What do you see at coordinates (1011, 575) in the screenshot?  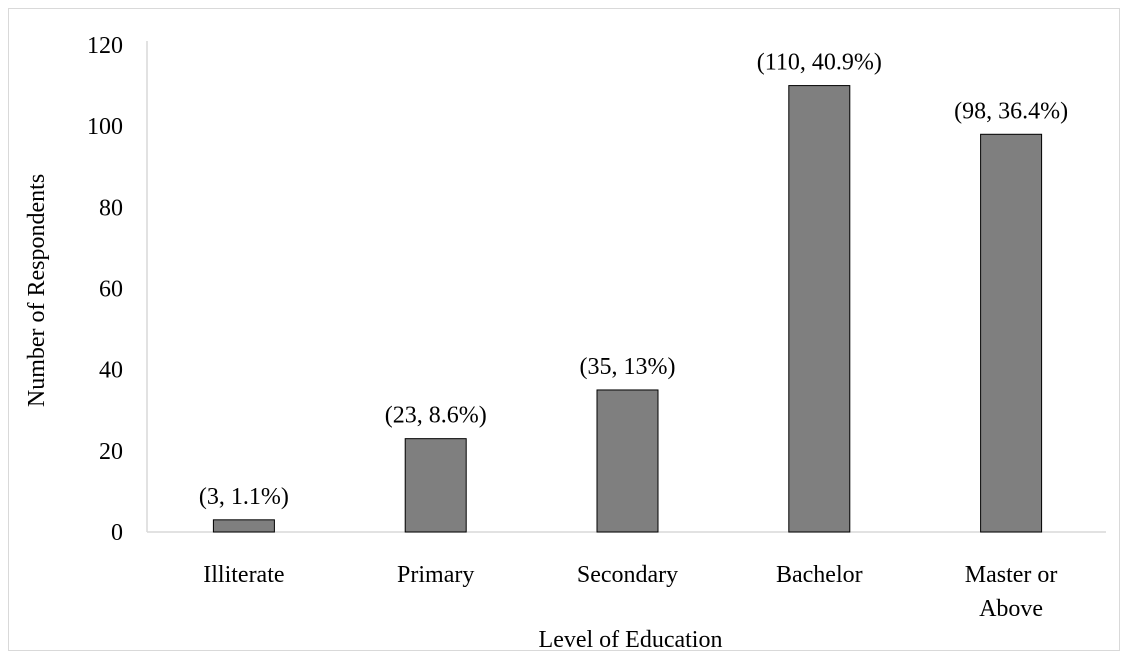 I see `x-tick-label-line: Master or` at bounding box center [1011, 575].